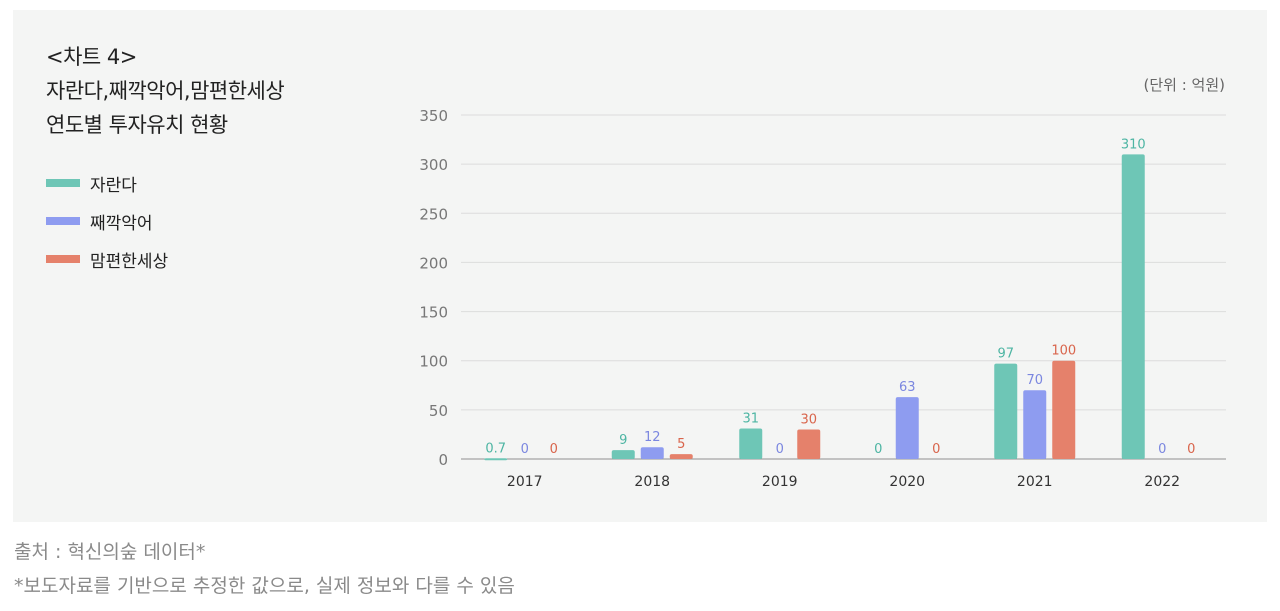 Image resolution: width=1280 pixels, height=611 pixels. Describe the element at coordinates (652, 482) in the screenshot. I see `x-tick-label: 2018` at that location.